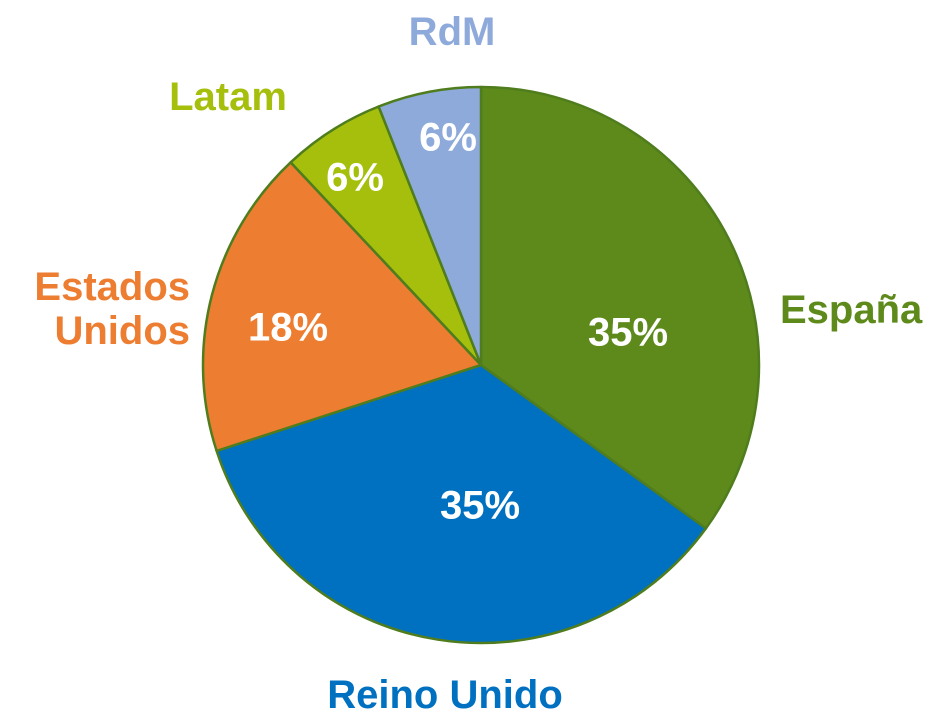 Image resolution: width=947 pixels, height=717 pixels. What do you see at coordinates (228, 97) in the screenshot?
I see `category-label: Latam` at bounding box center [228, 97].